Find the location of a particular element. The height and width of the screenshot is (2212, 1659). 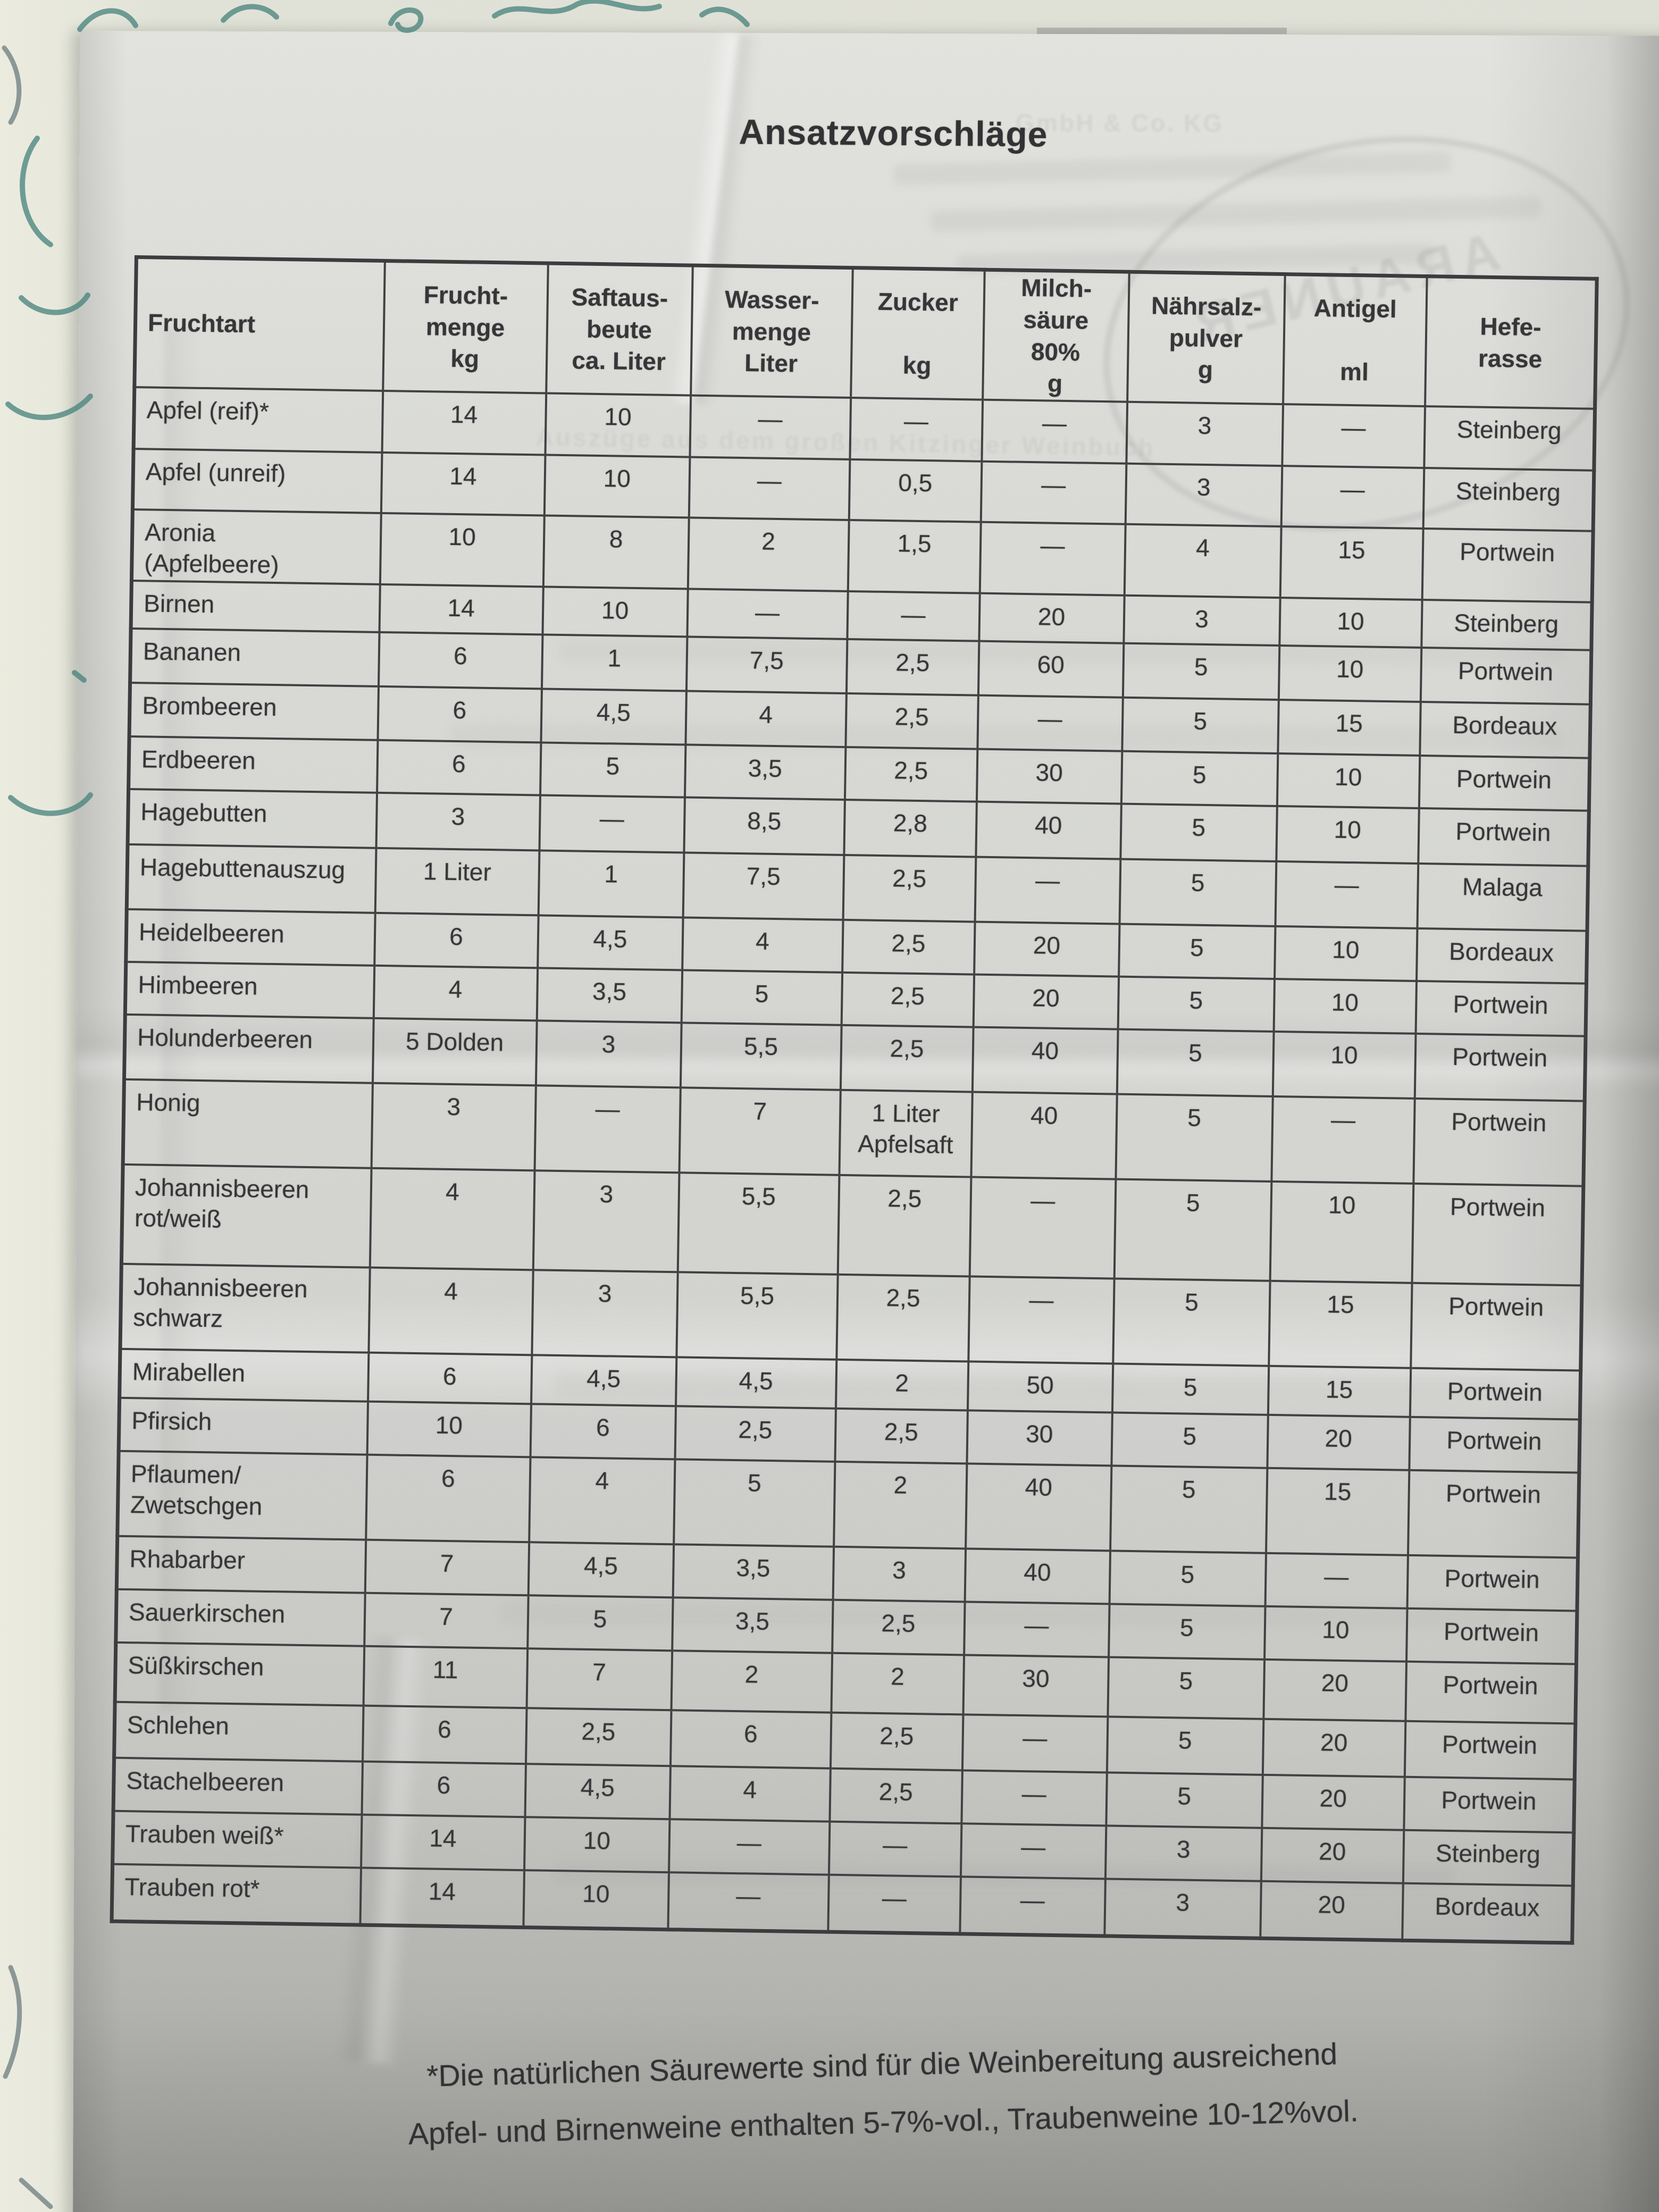

cell-wassermenge: 7 is located at coordinates (760, 1131).